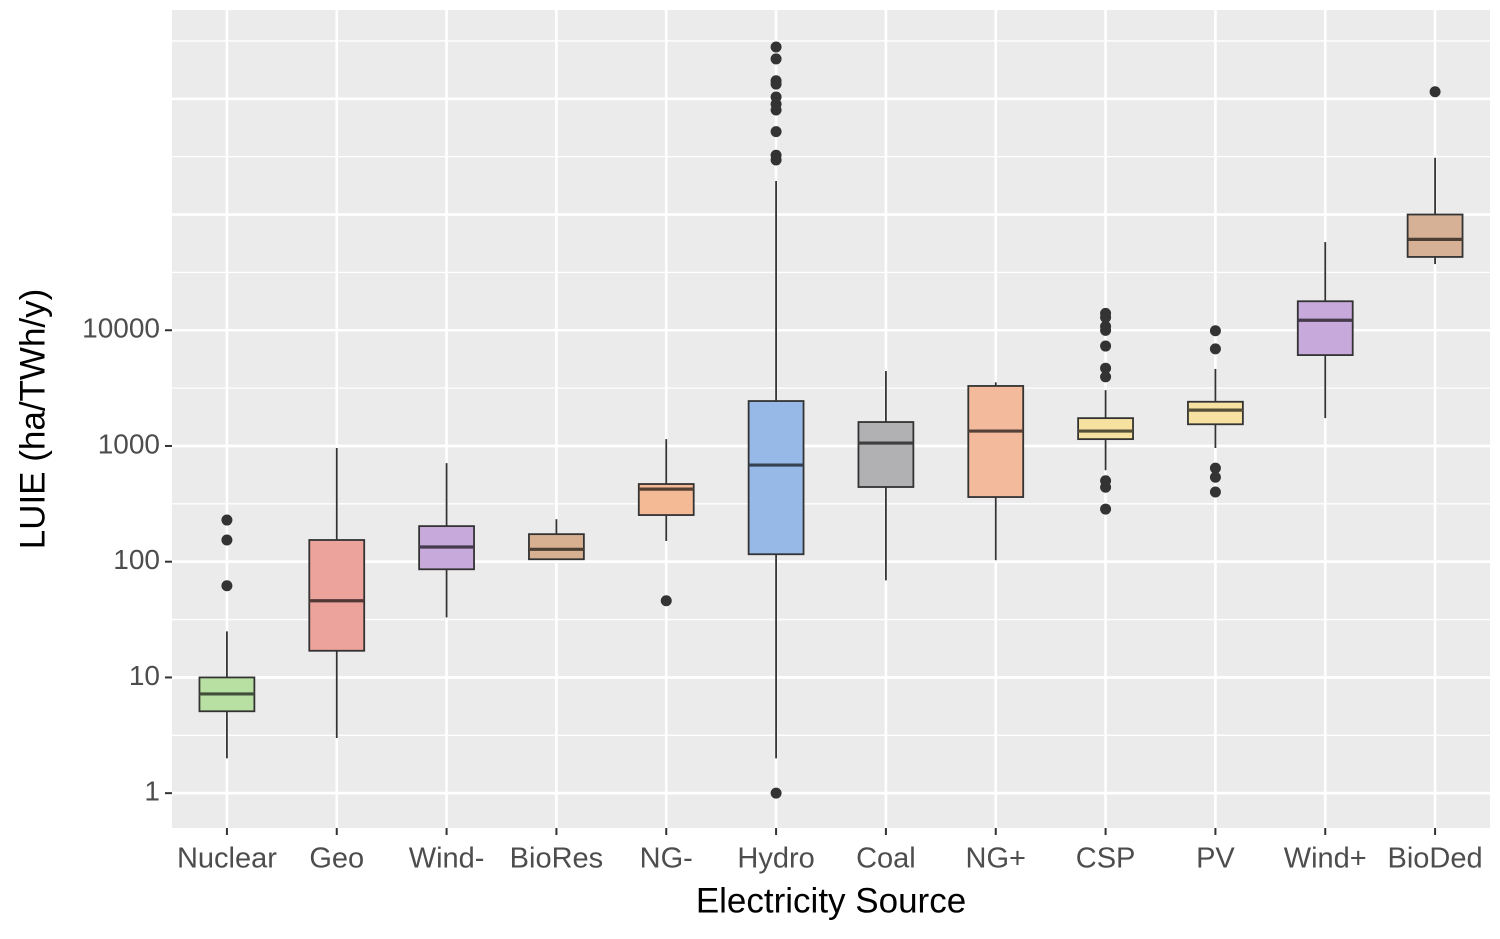 Image resolution: width=1500 pixels, height=939 pixels. What do you see at coordinates (1106, 859) in the screenshot?
I see `x-tick-label: CSP` at bounding box center [1106, 859].